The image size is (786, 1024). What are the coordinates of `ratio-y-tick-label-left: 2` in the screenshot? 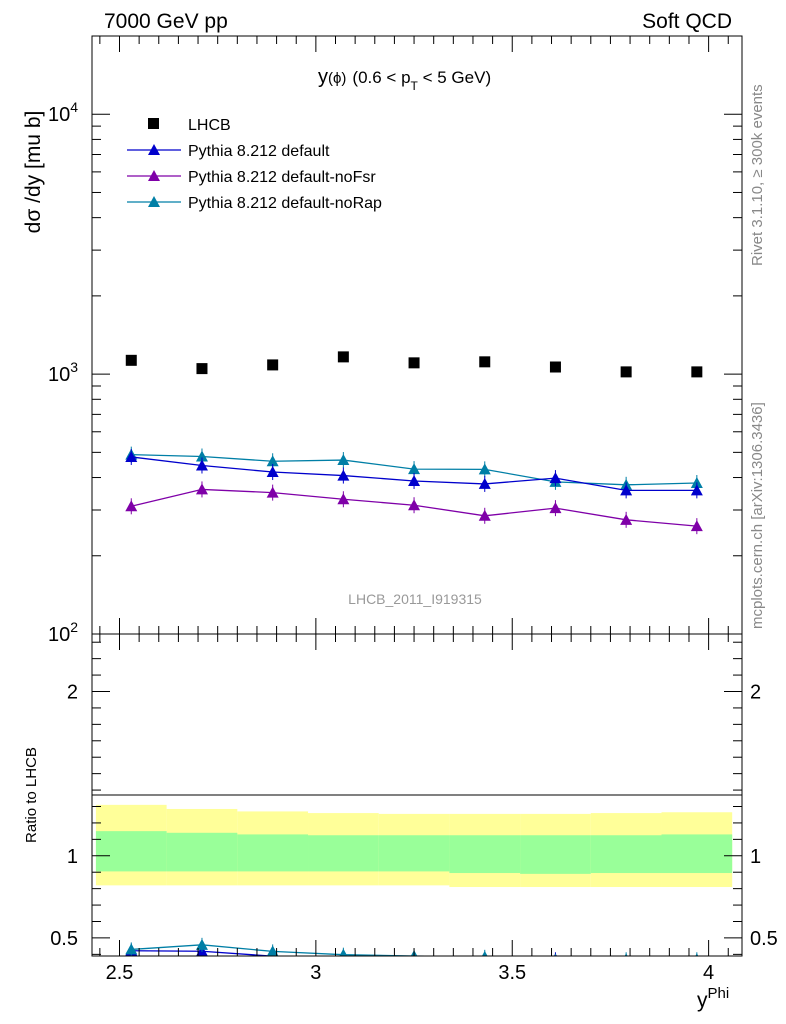 It's located at (72, 693).